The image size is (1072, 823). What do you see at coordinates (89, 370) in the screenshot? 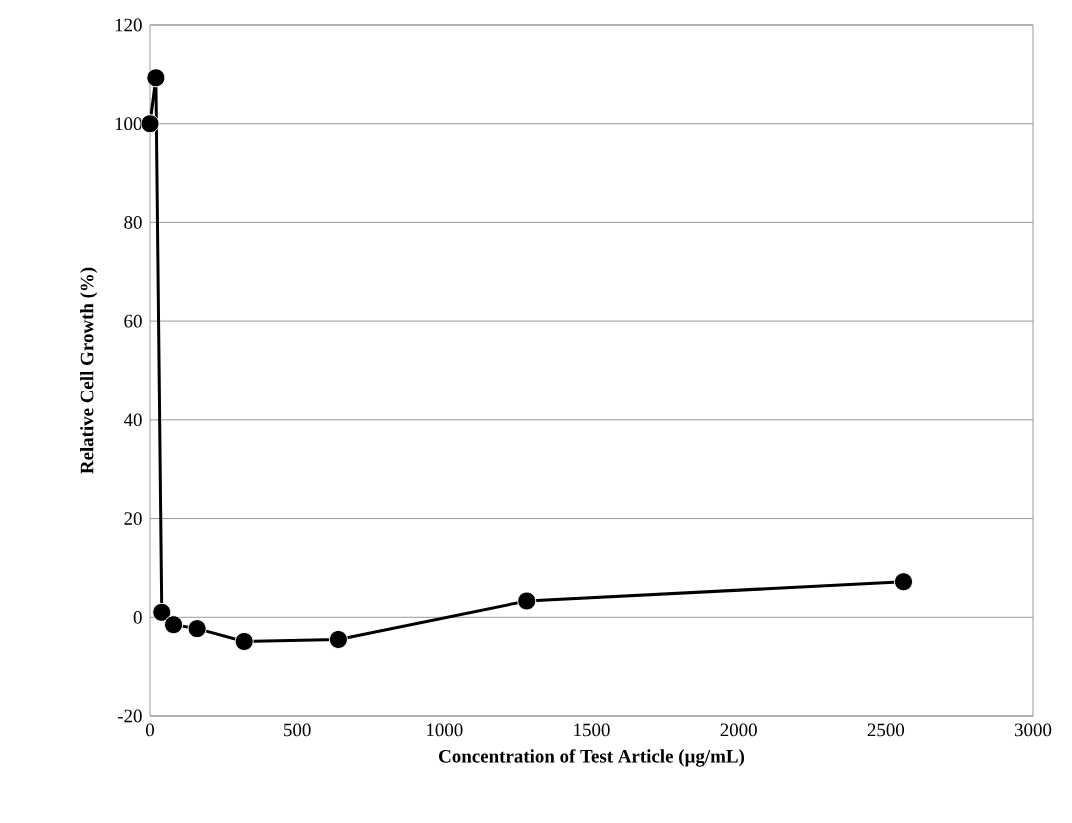
I see `y-axis-title: Relative Cell Growth (%)` at bounding box center [89, 370].